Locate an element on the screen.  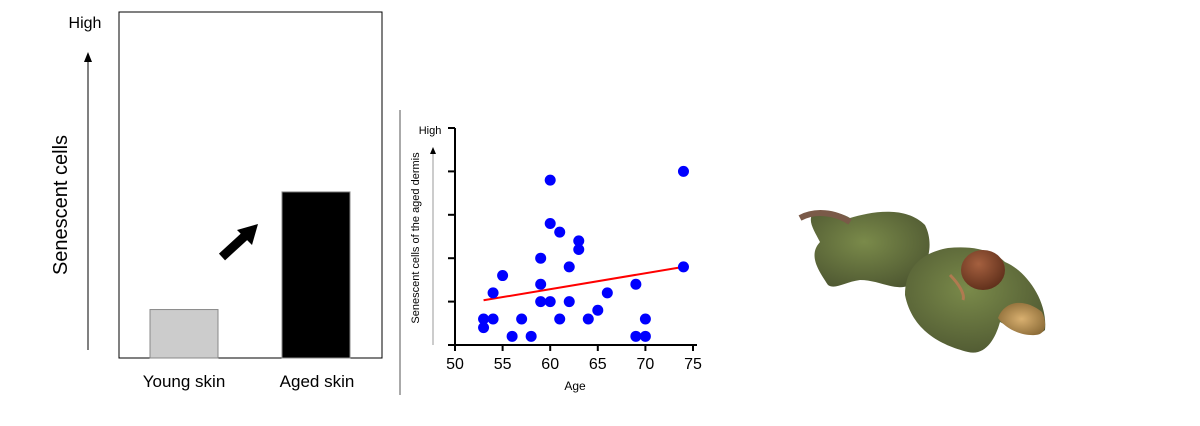
x-tick-label: 60 is located at coordinates (550, 364).